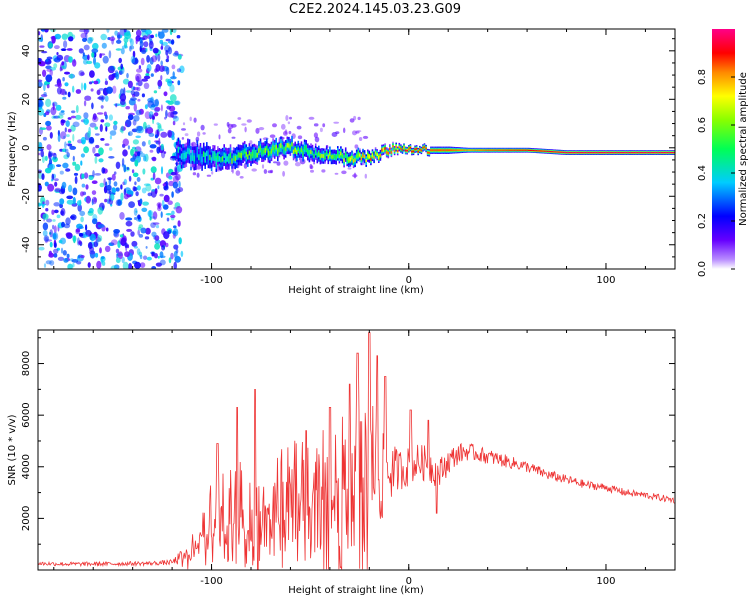 Image resolution: width=750 pixels, height=600 pixels. What do you see at coordinates (26, 363) in the screenshot?
I see `snr-y-tick-label: 8000` at bounding box center [26, 363].